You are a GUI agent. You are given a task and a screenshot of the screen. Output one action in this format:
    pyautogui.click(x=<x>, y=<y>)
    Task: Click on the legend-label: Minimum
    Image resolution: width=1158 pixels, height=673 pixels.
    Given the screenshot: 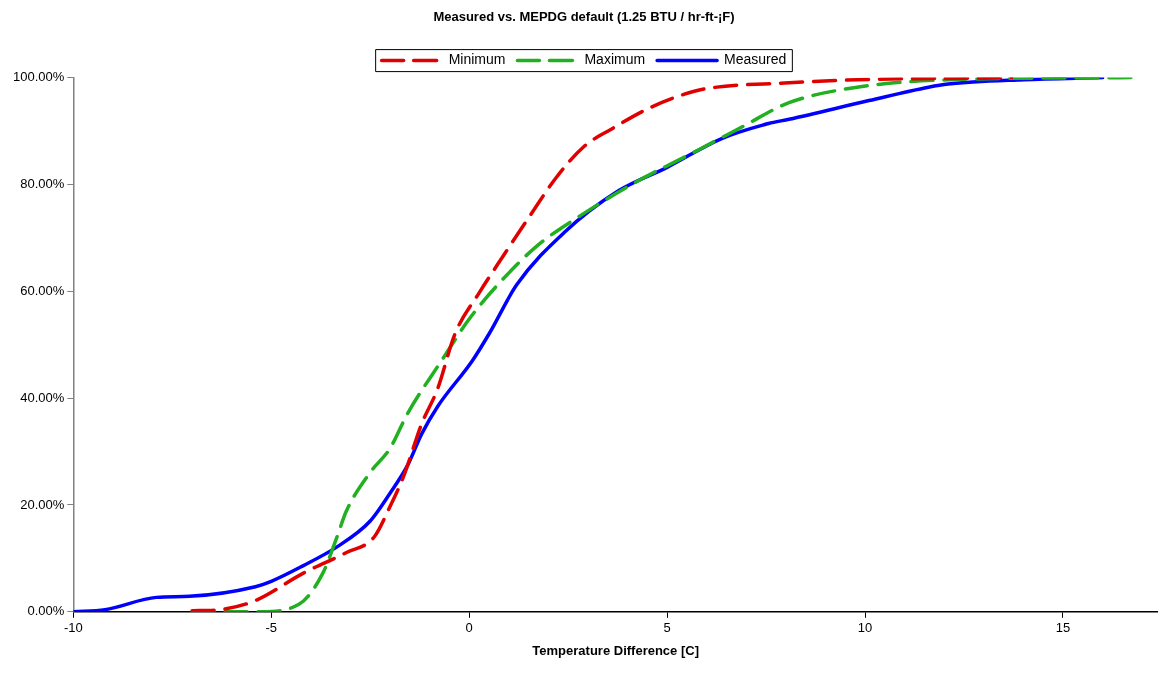 What is the action you would take?
    pyautogui.click(x=477, y=59)
    